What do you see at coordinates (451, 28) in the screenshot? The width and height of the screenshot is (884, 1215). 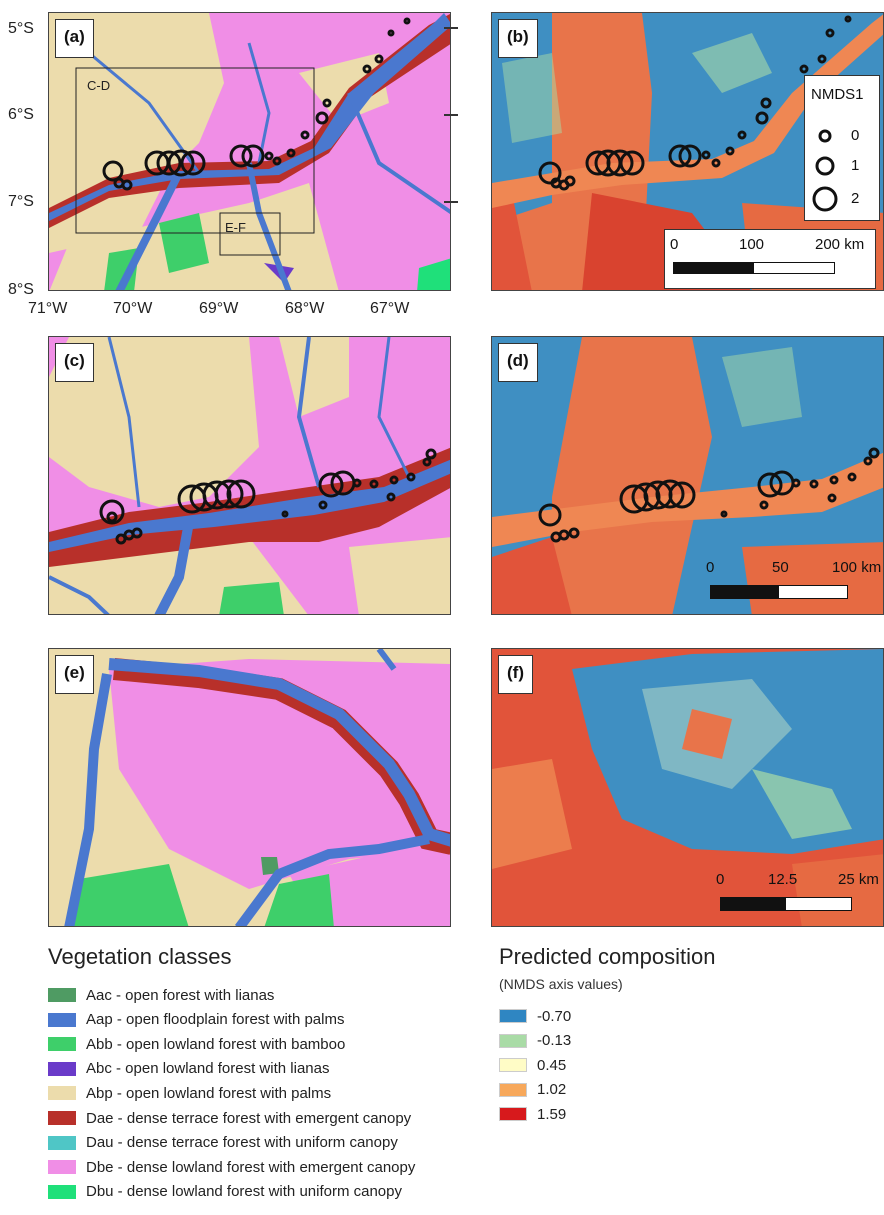 I see `lat-tick-5s` at bounding box center [451, 28].